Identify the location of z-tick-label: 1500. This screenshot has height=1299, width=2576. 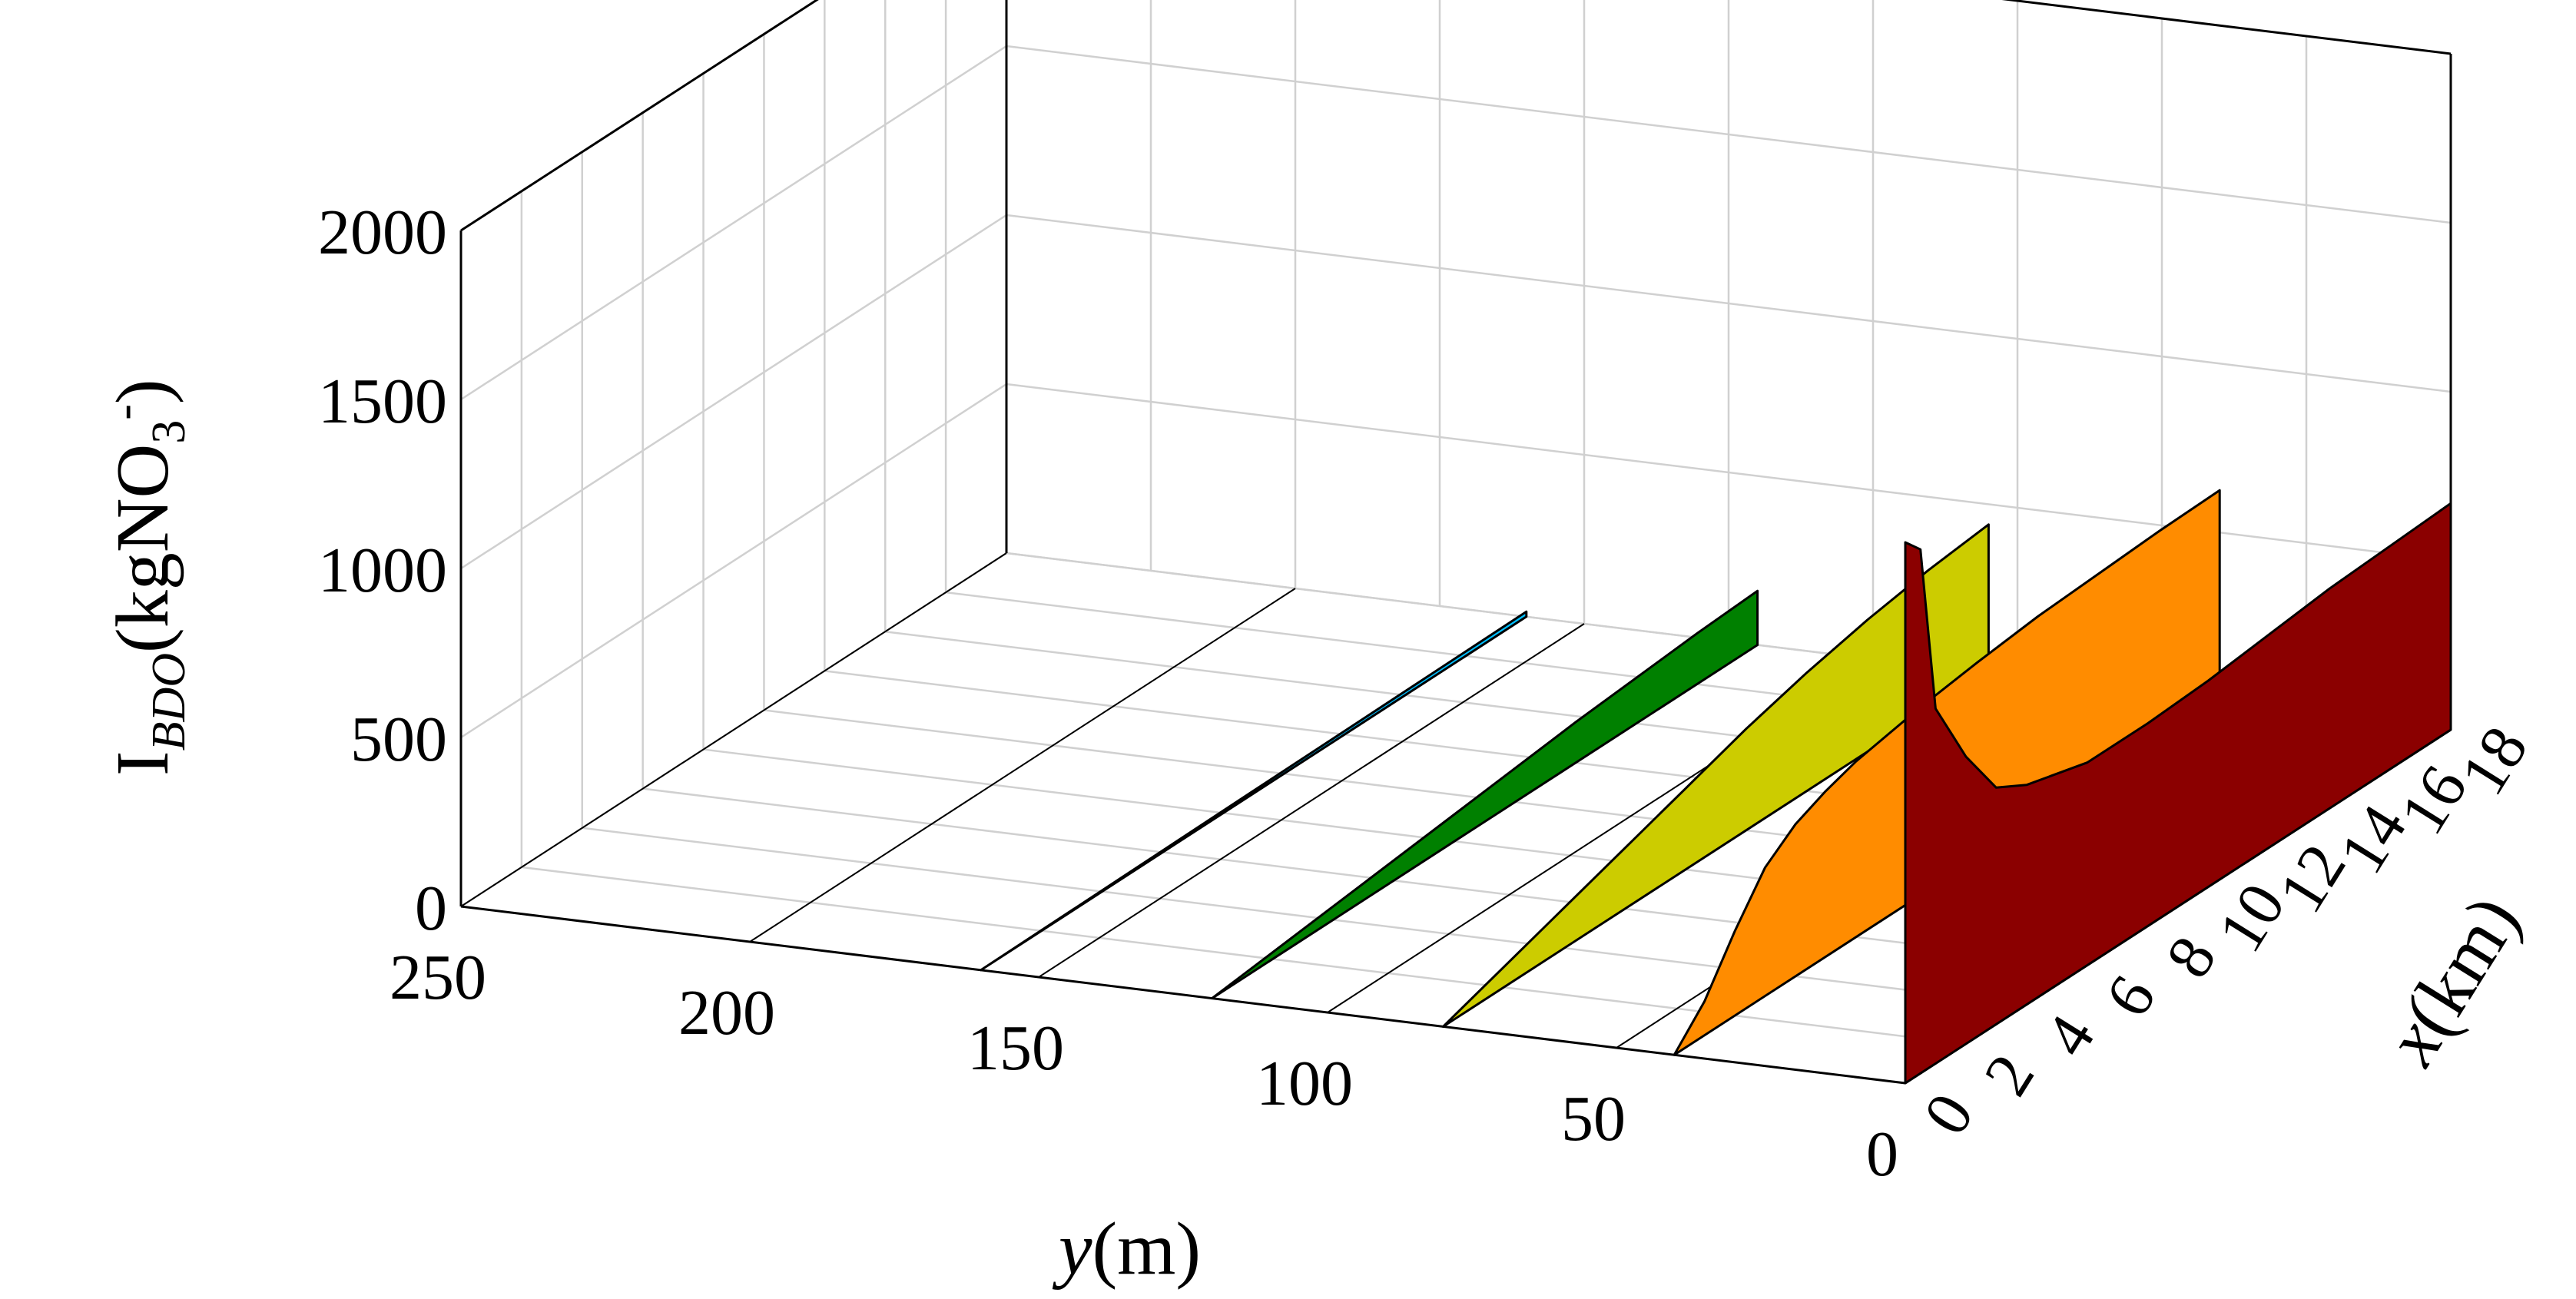
(382, 401).